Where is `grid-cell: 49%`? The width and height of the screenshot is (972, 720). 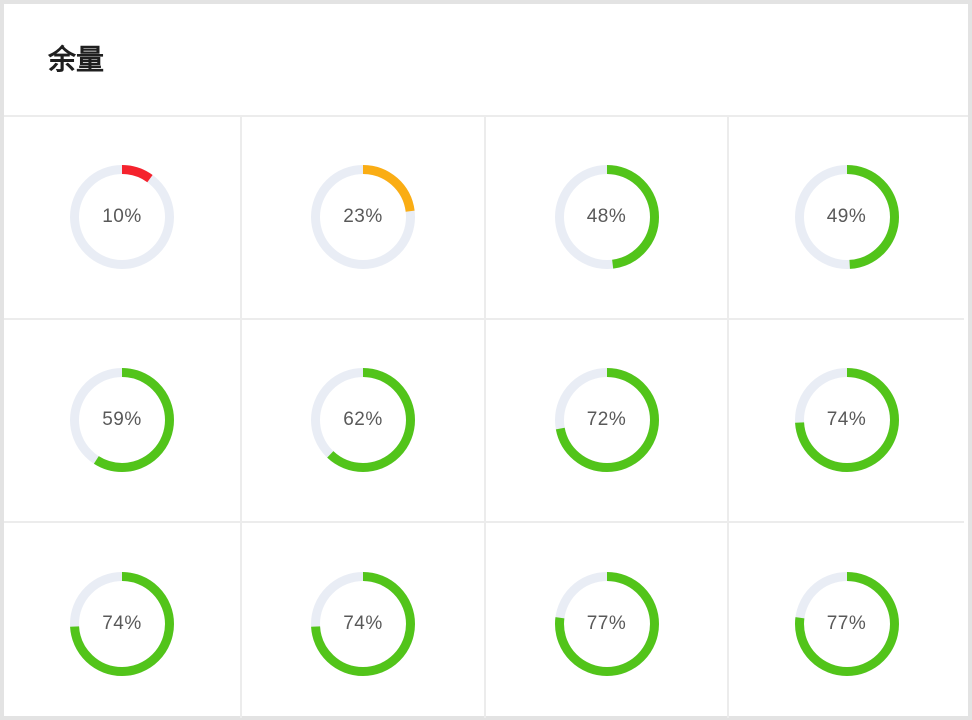 grid-cell: 49% is located at coordinates (846, 218).